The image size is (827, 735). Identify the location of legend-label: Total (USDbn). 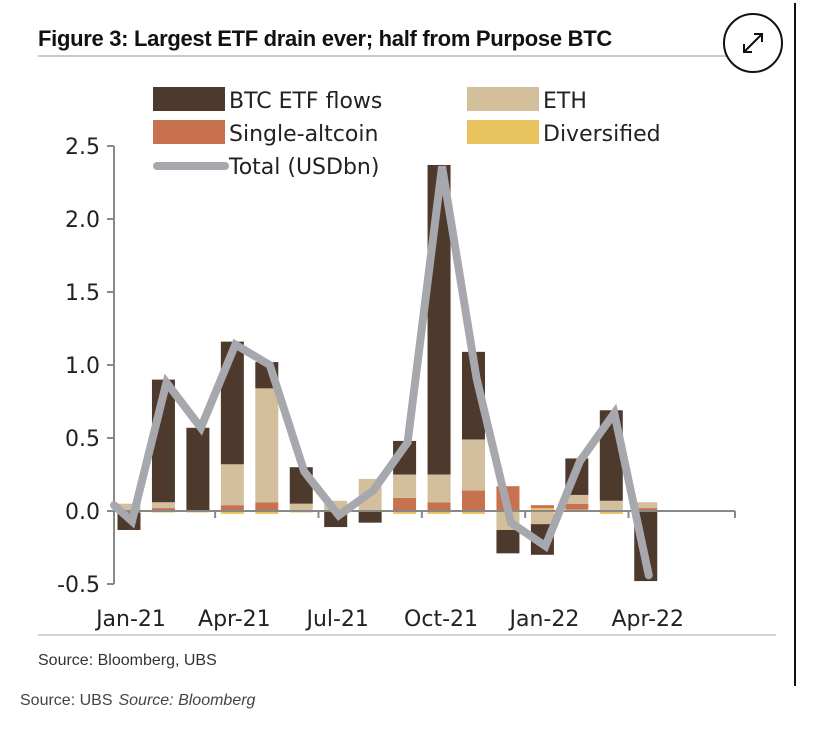
(303, 167).